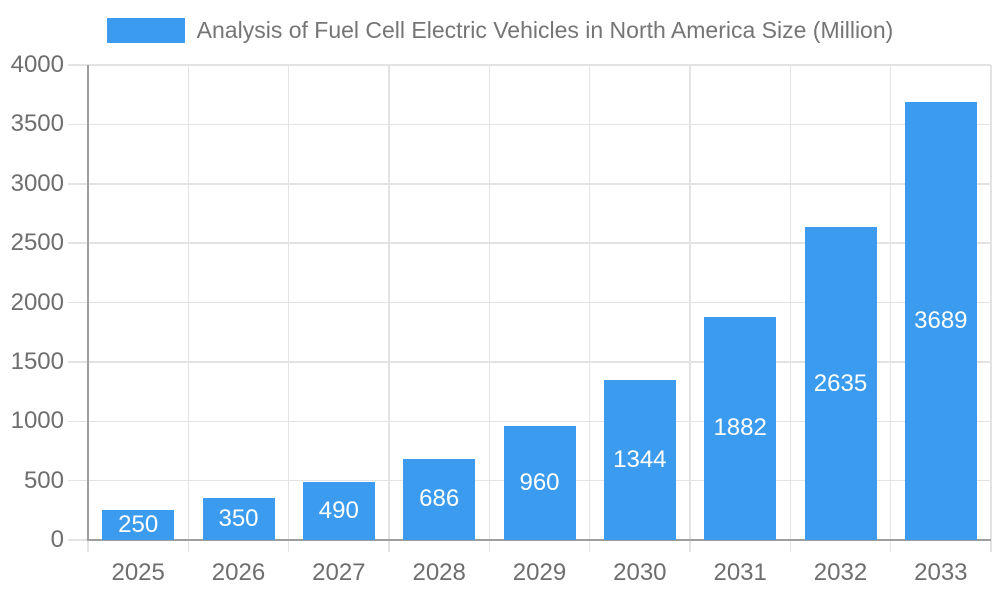  Describe the element at coordinates (145, 30) in the screenshot. I see `legend-swatch` at that location.